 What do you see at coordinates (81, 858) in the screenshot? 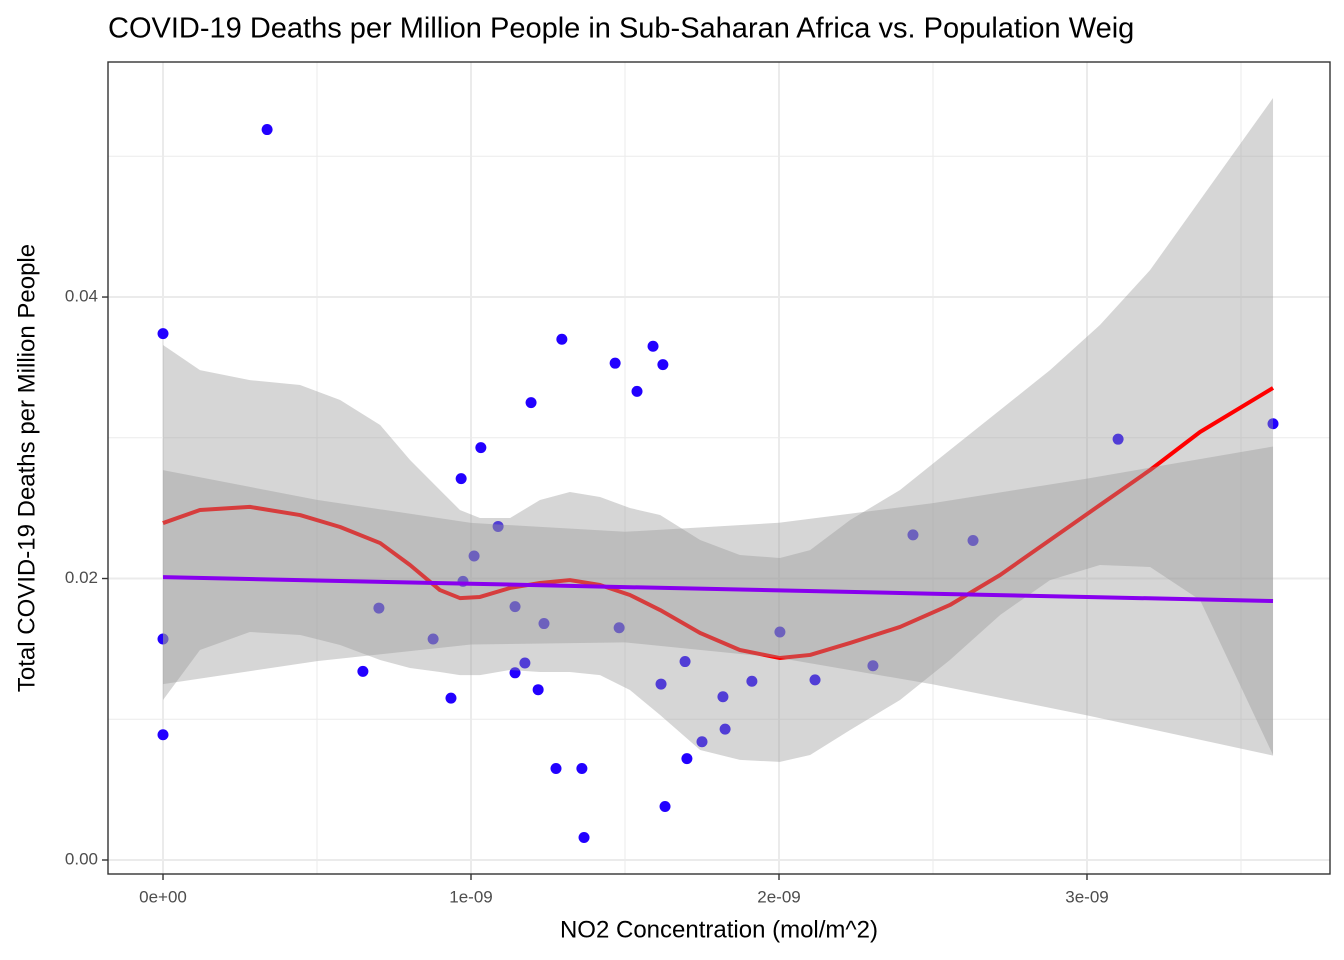
I see `y-tick-label: 0.00` at bounding box center [81, 858].